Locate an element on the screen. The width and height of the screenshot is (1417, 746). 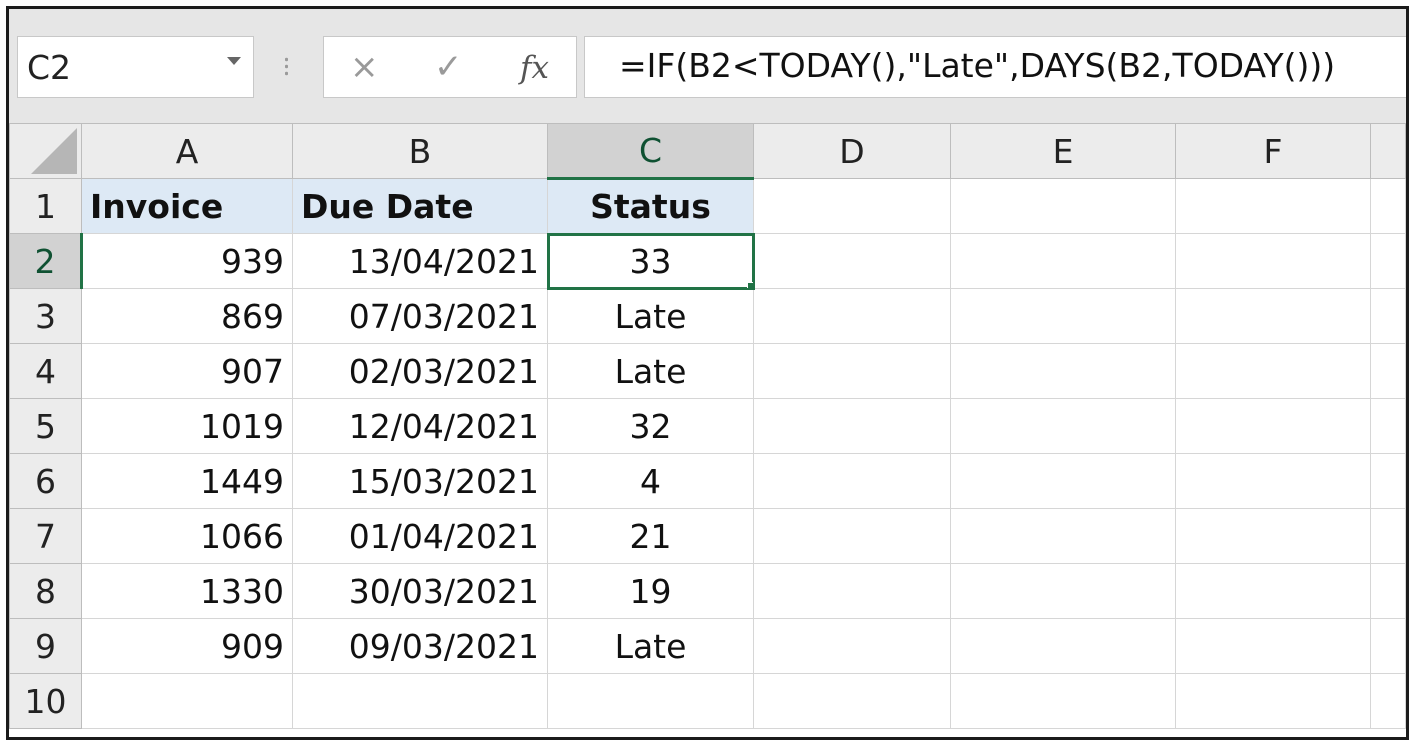
cell-due-date: 12/04/2021 is located at coordinates (420, 426).